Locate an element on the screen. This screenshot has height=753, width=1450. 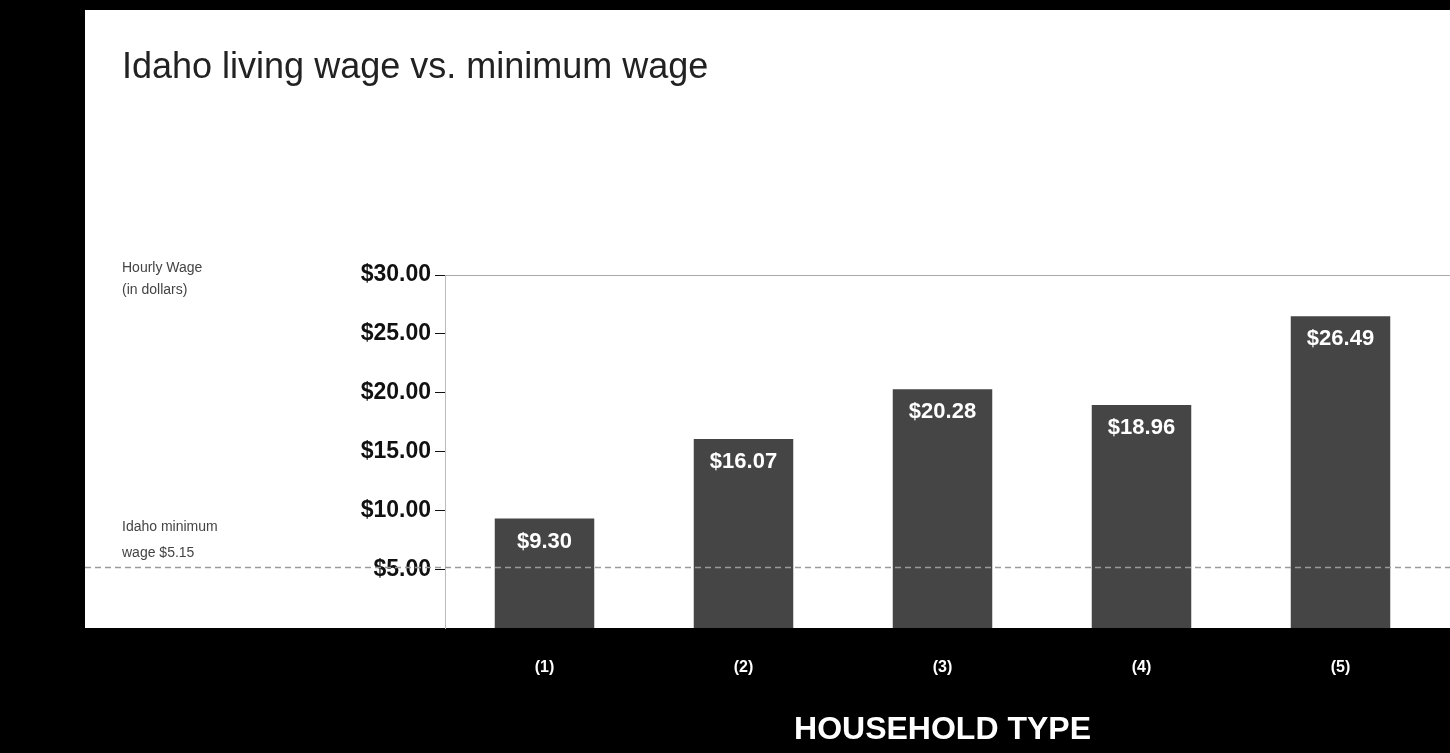
x-tick-label: (4) is located at coordinates (1141, 667).